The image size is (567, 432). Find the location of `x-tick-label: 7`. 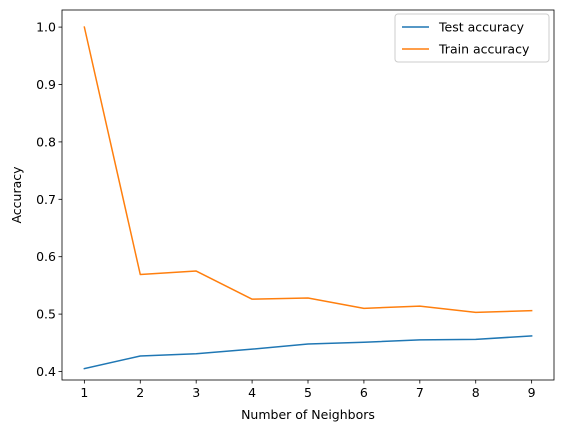

x-tick-label: 7 is located at coordinates (420, 392).